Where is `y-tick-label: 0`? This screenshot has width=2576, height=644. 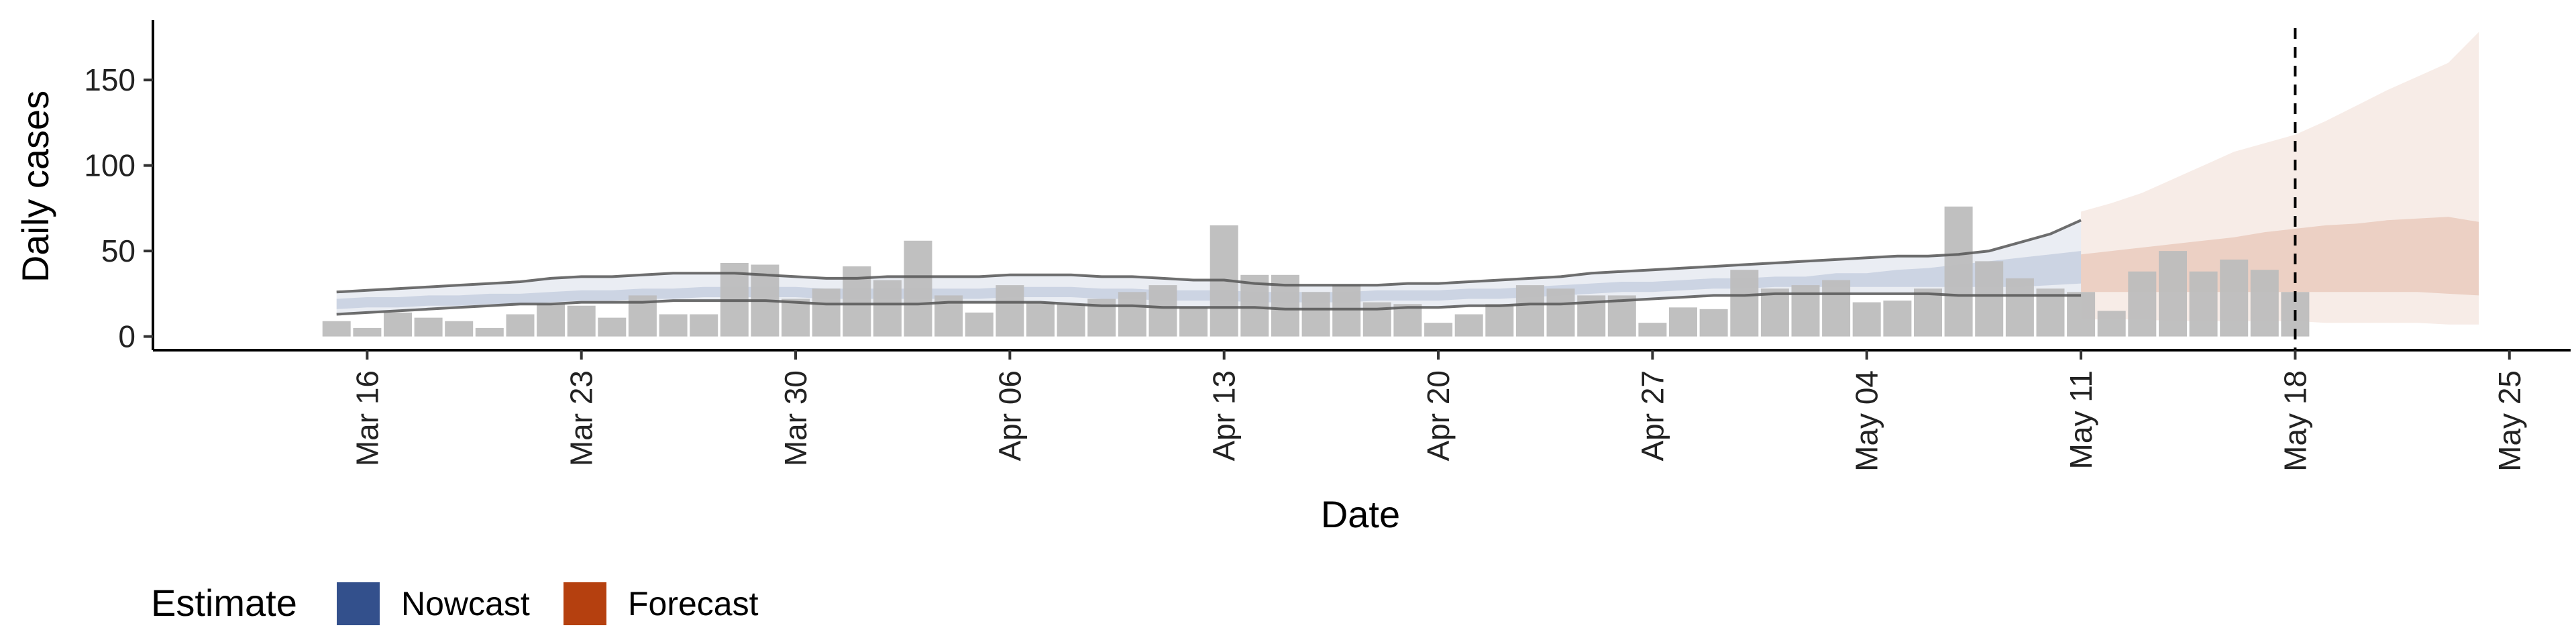 y-tick-label: 0 is located at coordinates (127, 336).